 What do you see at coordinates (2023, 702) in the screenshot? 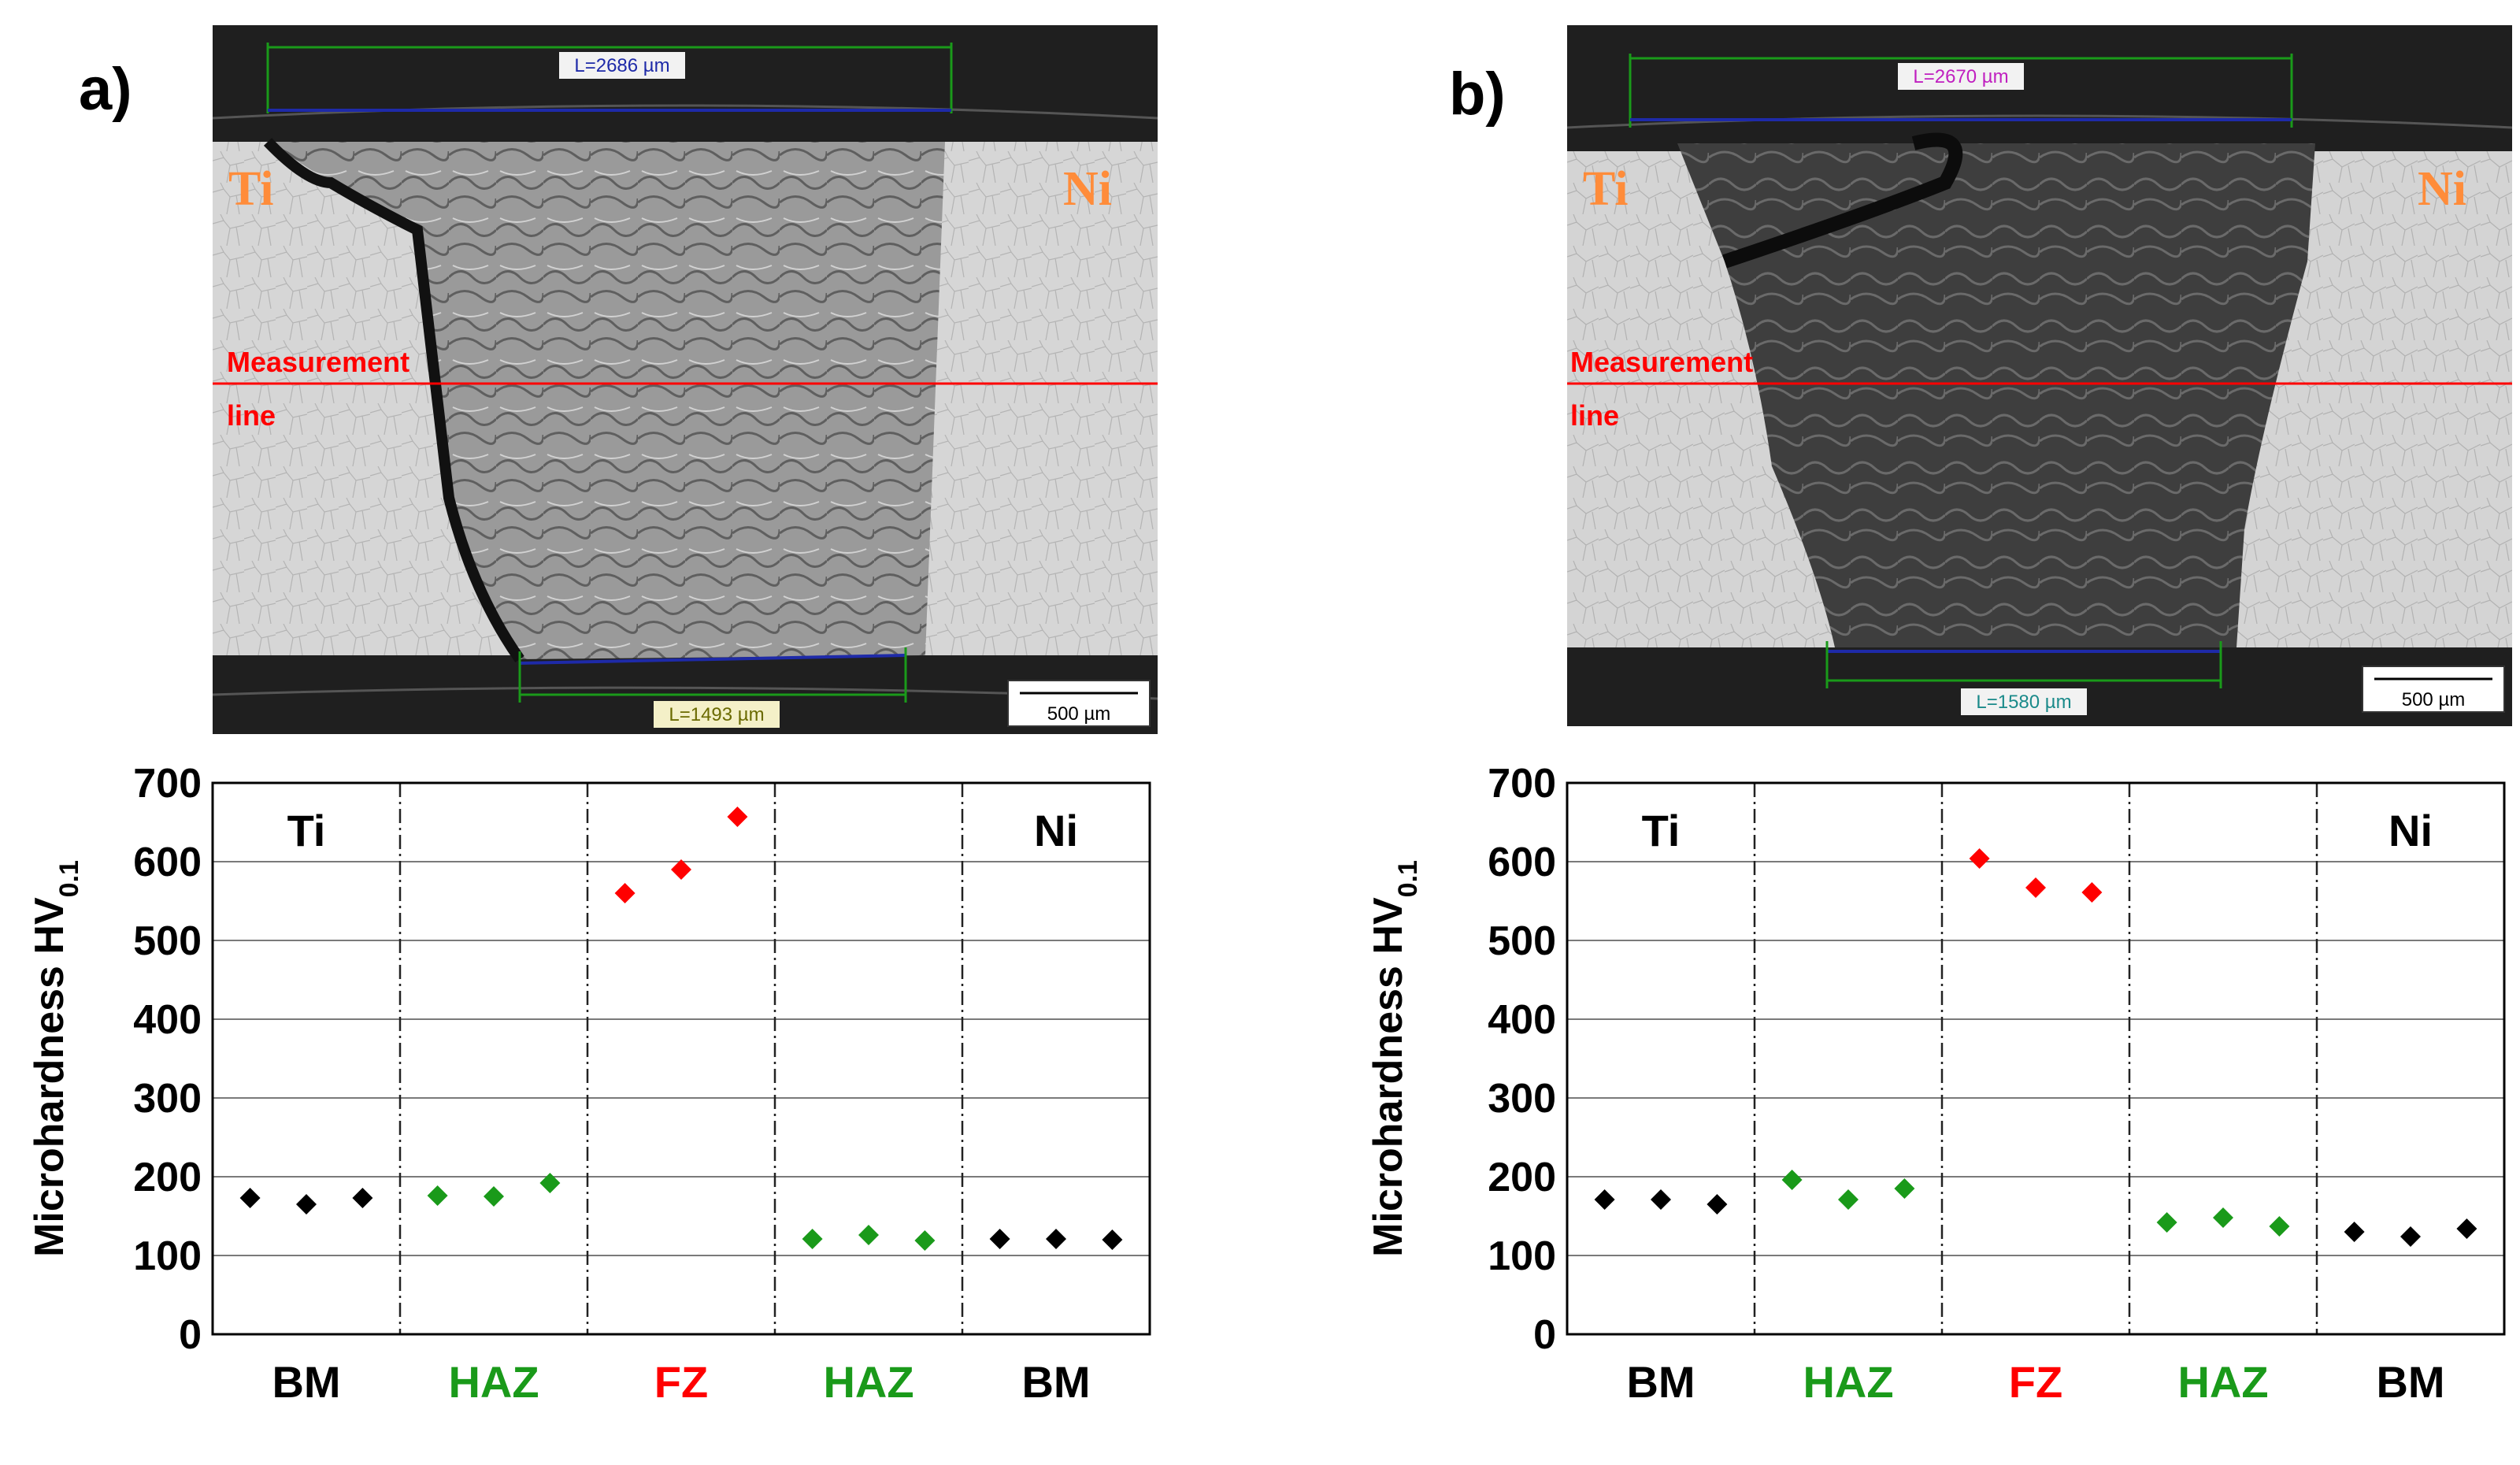
I see `bottom-width-label: L=1580 µm` at bounding box center [2023, 702].